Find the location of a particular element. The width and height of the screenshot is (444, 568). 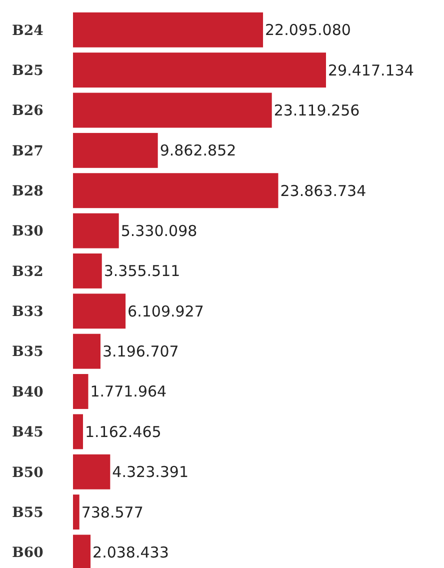

data-label: 1.162.465 is located at coordinates (123, 431).